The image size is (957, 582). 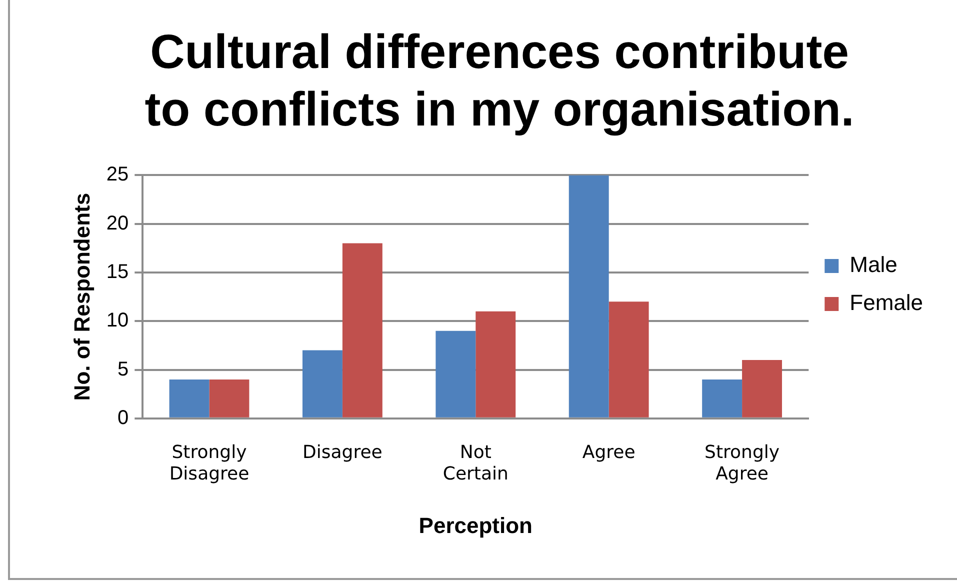 I want to click on legend-label: Female, so click(x=886, y=303).